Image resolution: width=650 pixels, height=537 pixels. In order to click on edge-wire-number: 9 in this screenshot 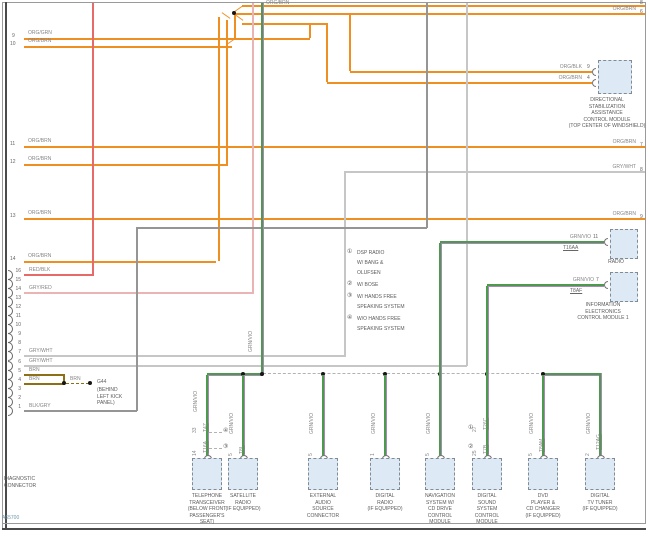, I will do `click(13, 36)`.